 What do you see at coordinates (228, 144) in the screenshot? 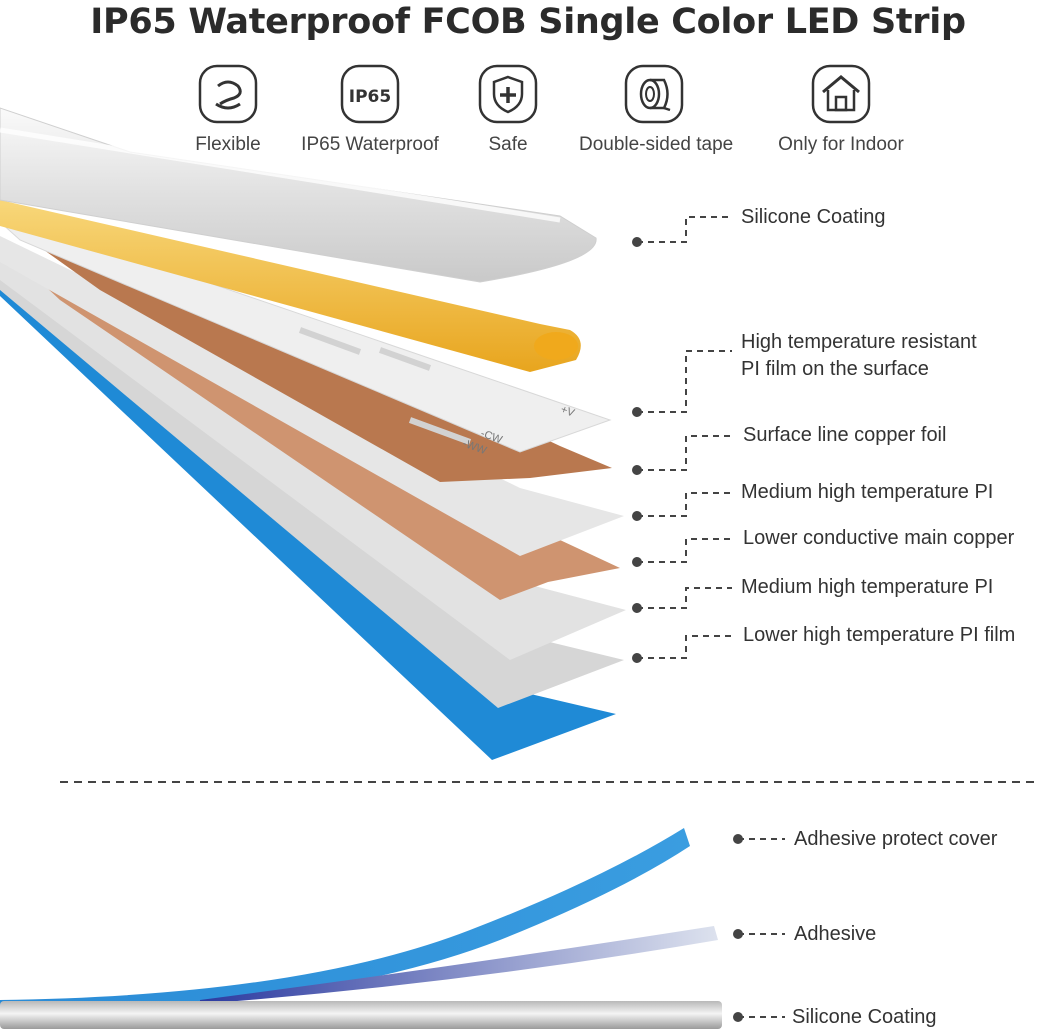
I see `feature-label: Flexible` at bounding box center [228, 144].